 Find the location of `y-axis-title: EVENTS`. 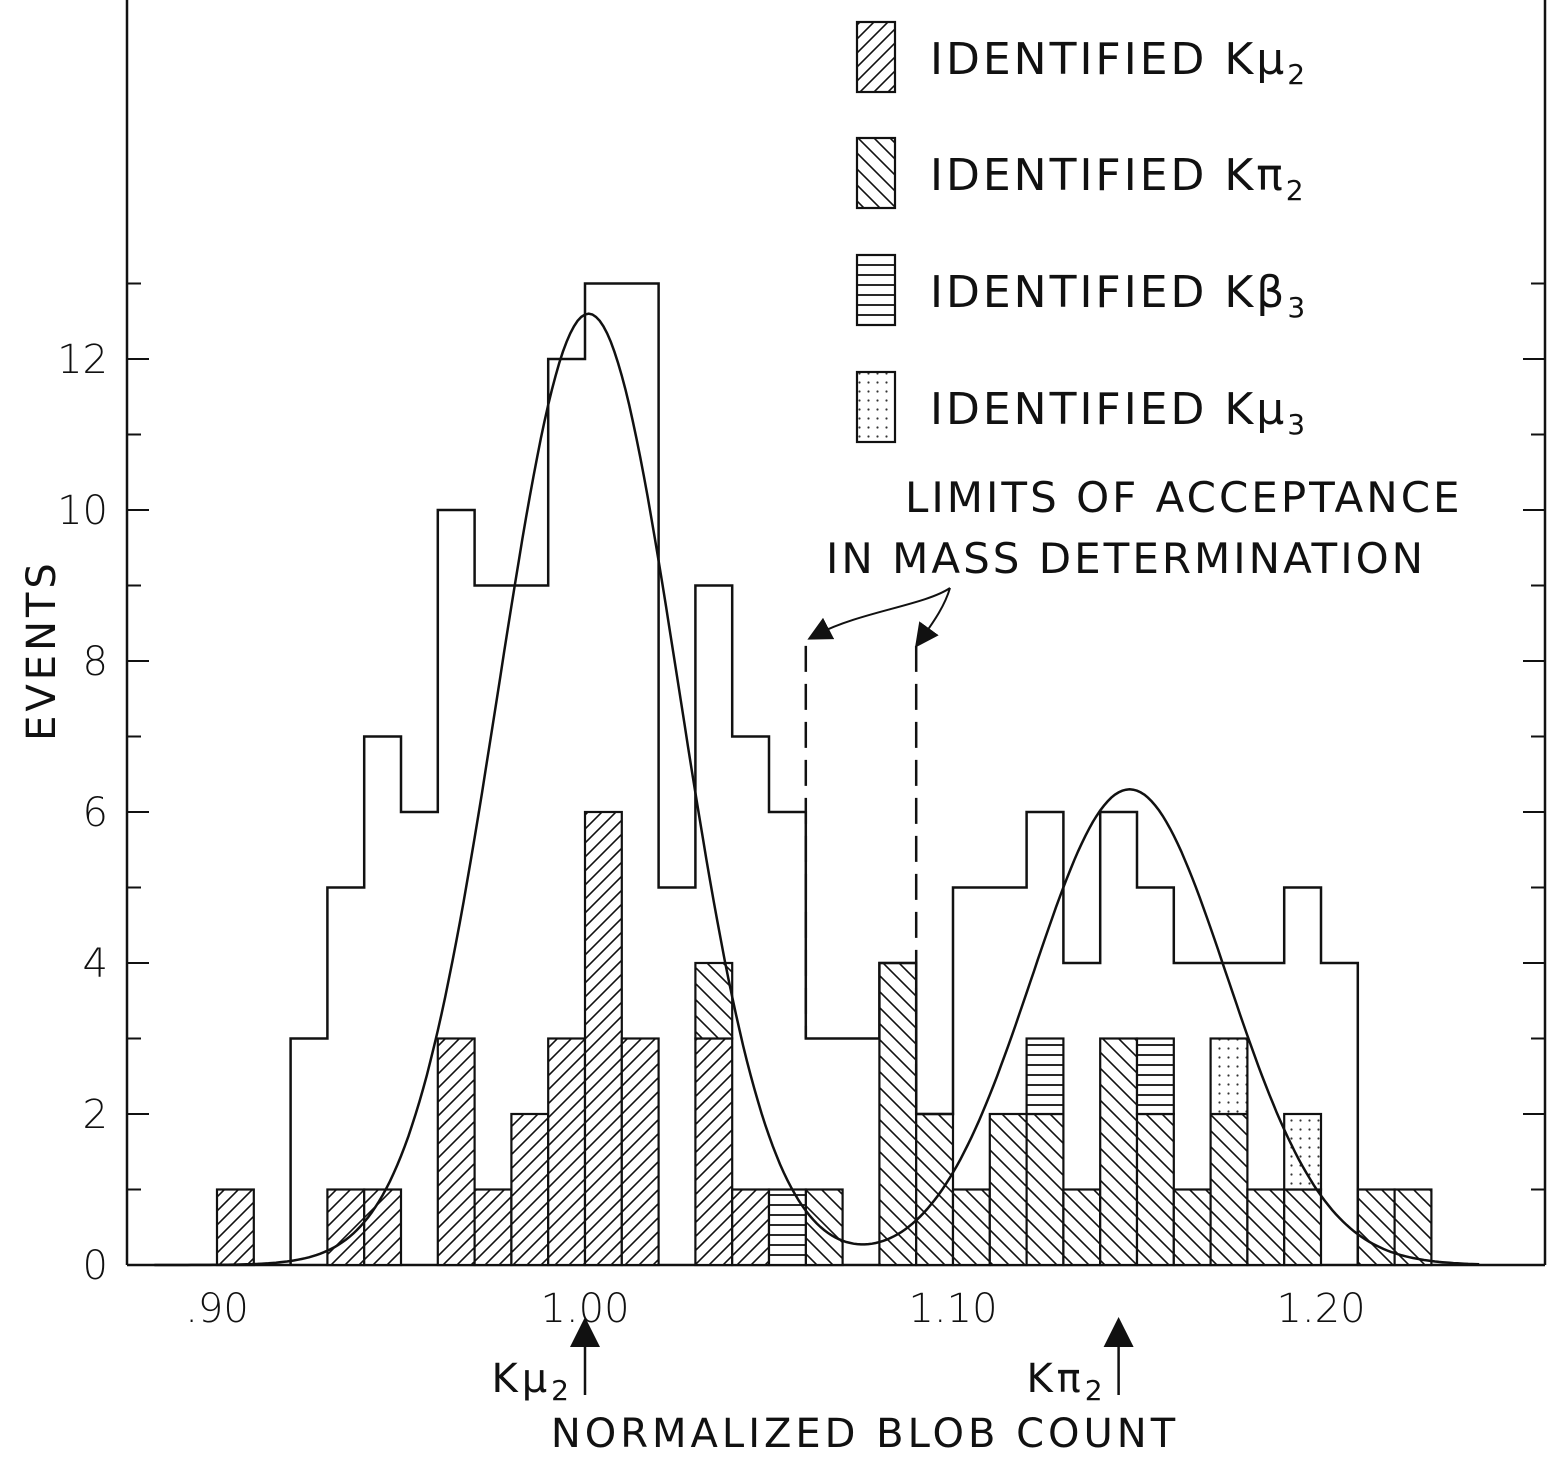

y-axis-title: EVENTS is located at coordinates (42, 650).